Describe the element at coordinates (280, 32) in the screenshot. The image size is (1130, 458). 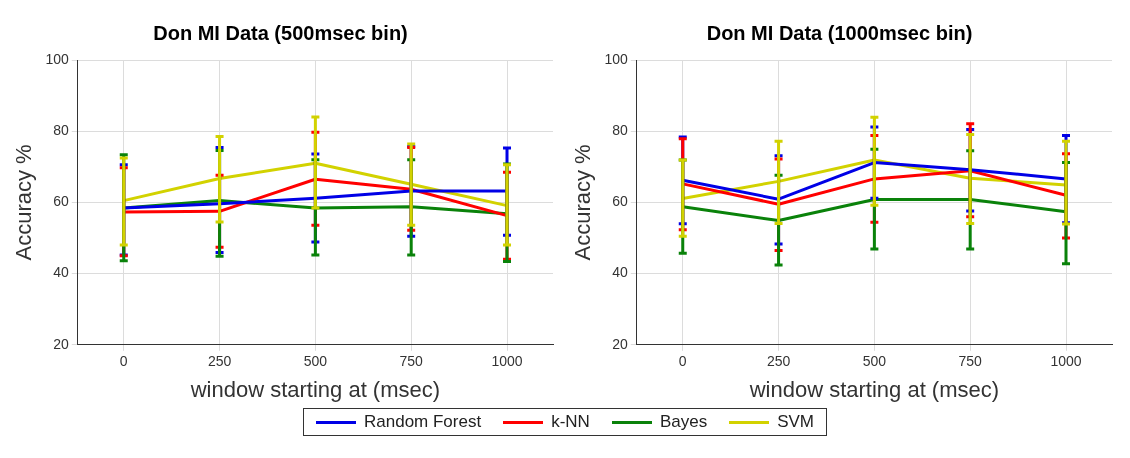
I see `chart-title: Don MI Data (500msec bin)` at that location.